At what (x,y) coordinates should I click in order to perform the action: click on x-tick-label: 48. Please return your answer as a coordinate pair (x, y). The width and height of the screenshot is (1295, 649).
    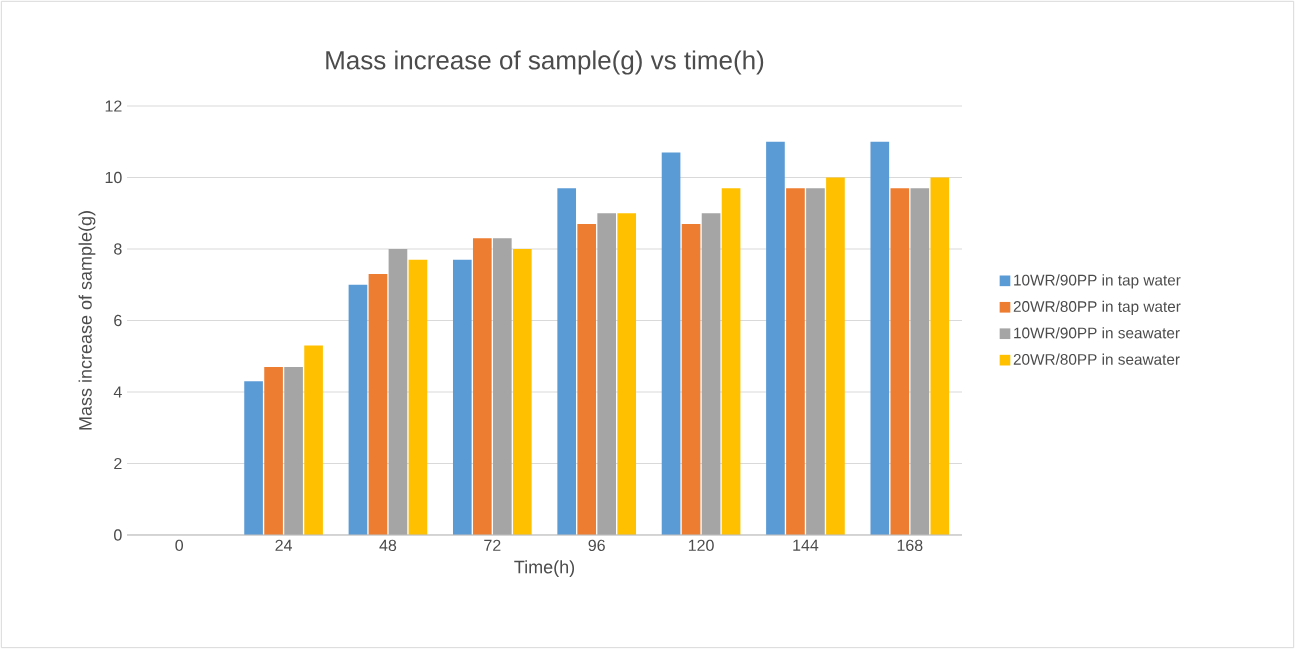
    Looking at the image, I should click on (388, 545).